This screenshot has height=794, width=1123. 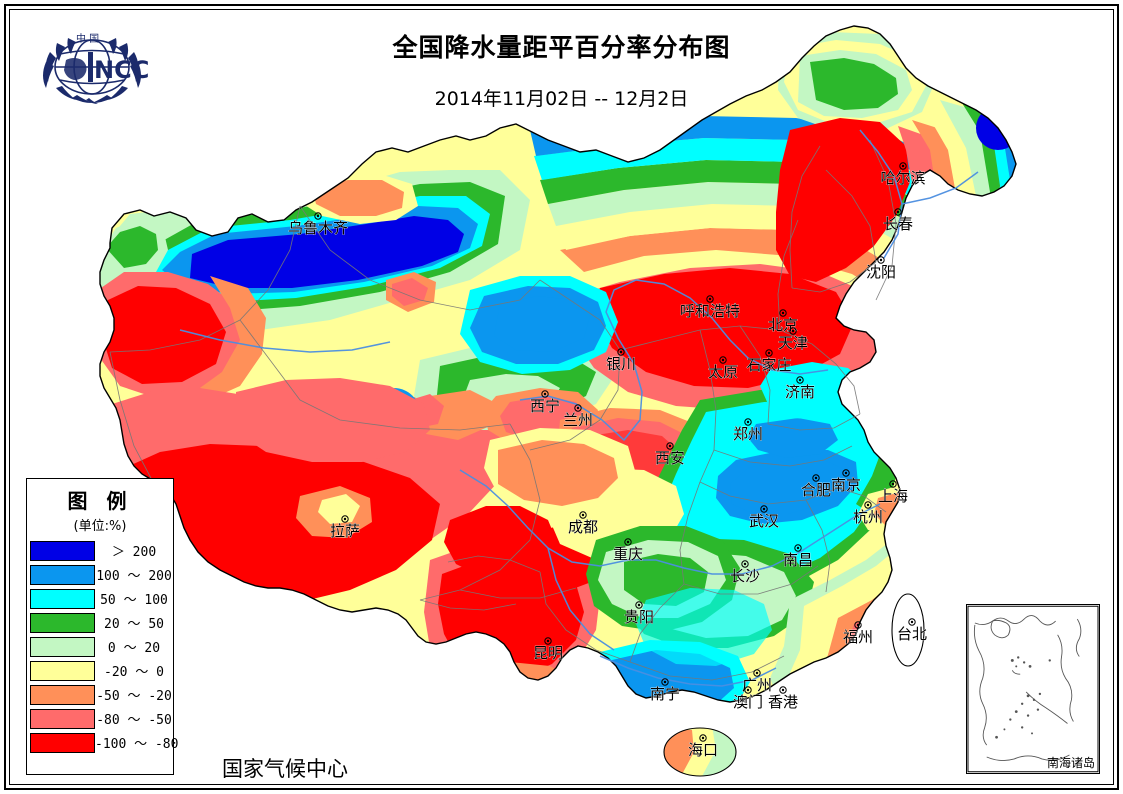 What do you see at coordinates (902, 178) in the screenshot?
I see `city-label: 哈尔滨` at bounding box center [902, 178].